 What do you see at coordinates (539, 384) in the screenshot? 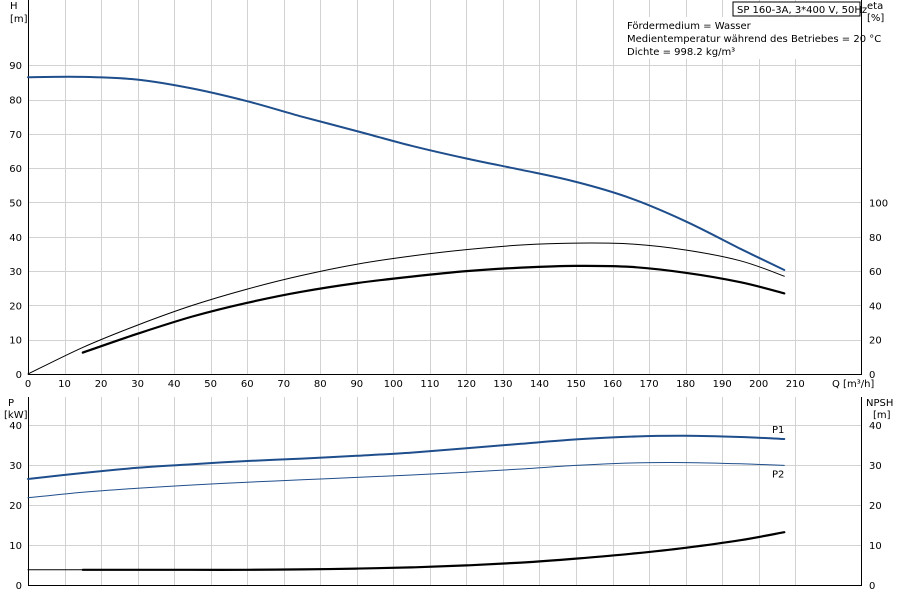
I see `x-tick-140: 140` at bounding box center [539, 384].